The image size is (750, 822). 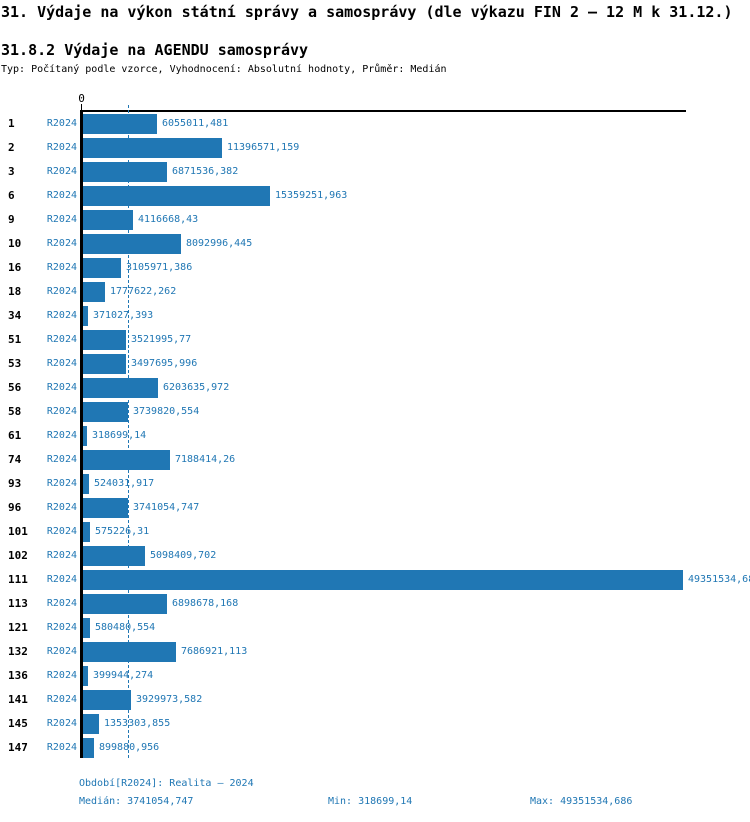 What do you see at coordinates (15, 363) in the screenshot?
I see `row-number: 53` at bounding box center [15, 363].